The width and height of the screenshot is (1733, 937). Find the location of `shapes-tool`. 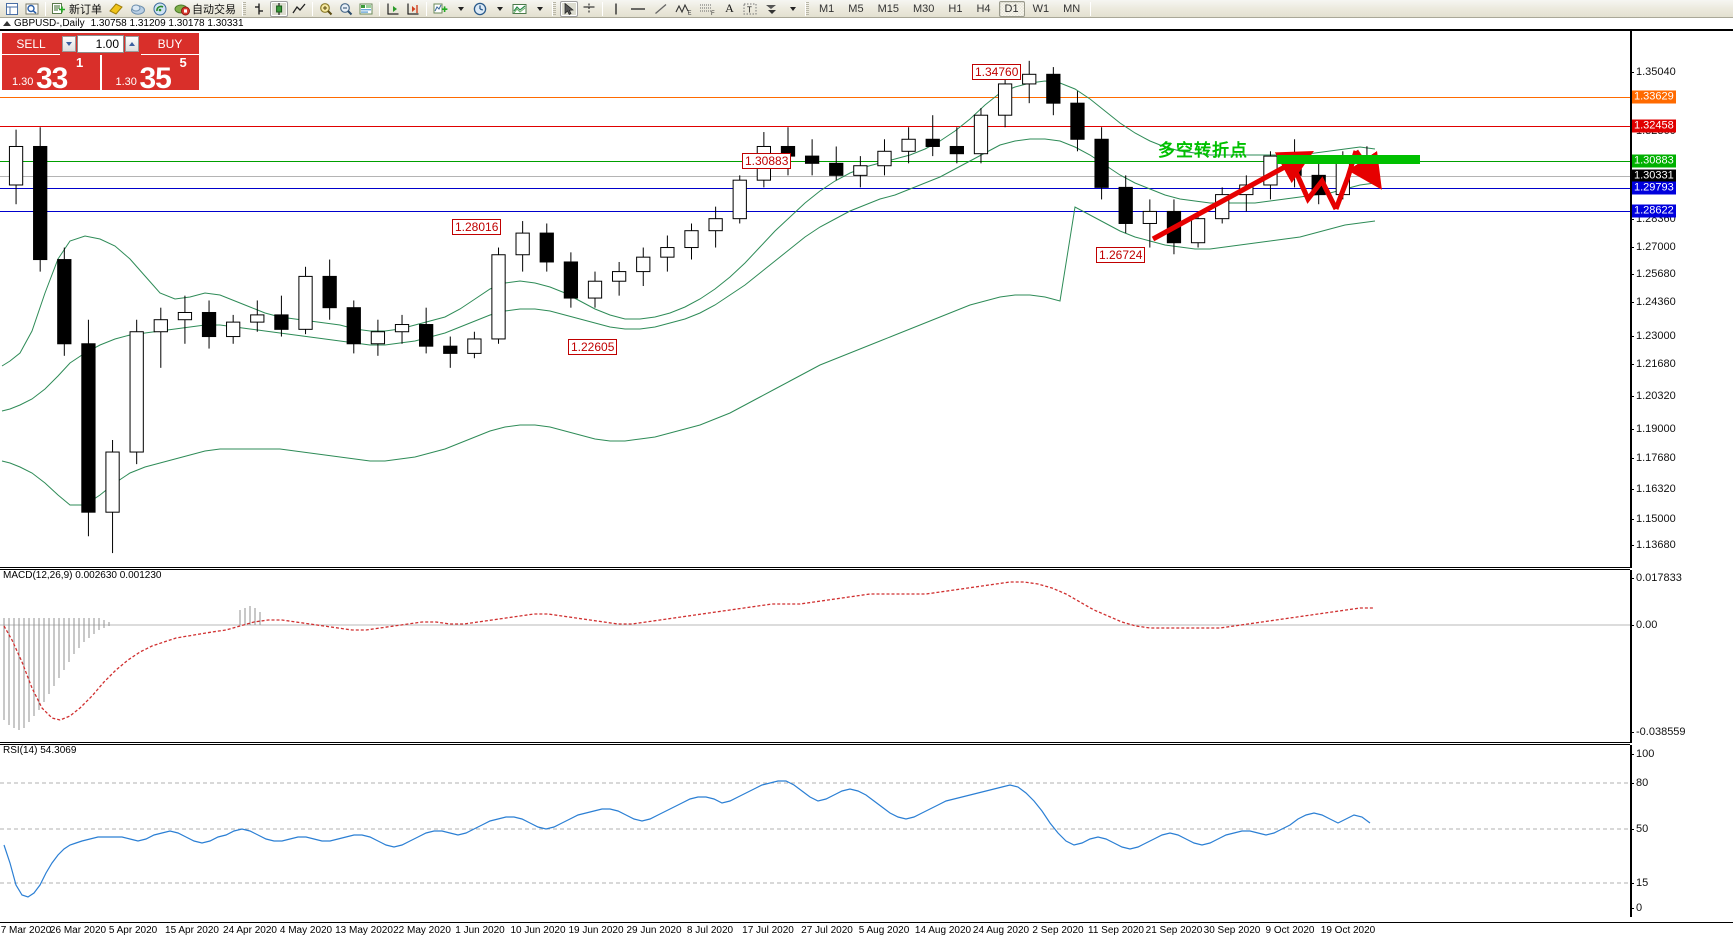

shapes-tool is located at coordinates (772, 9).